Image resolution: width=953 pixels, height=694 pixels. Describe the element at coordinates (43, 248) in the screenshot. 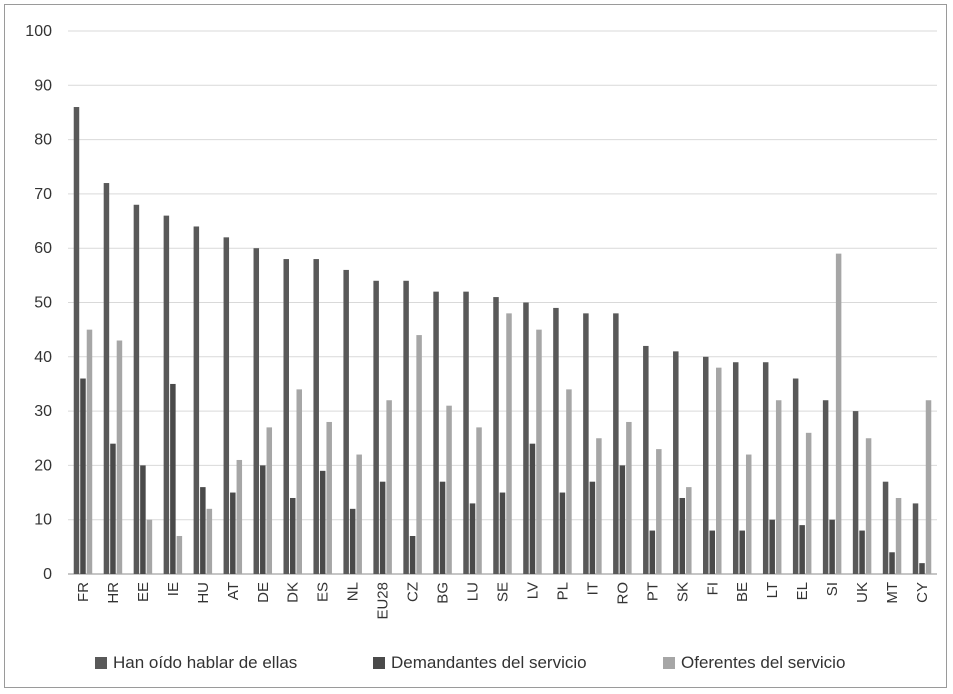

I see `y-tick-label: 60` at that location.